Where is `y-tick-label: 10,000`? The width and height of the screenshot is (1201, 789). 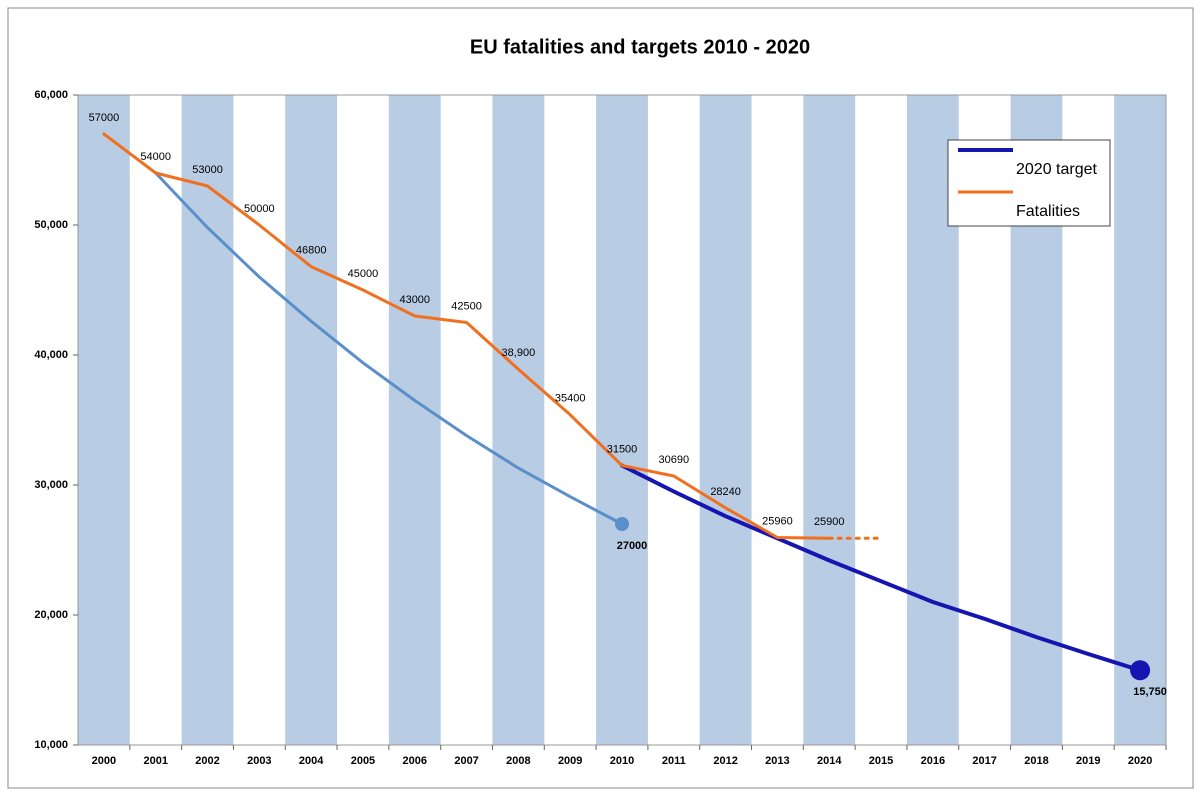 y-tick-label: 10,000 is located at coordinates (51, 745).